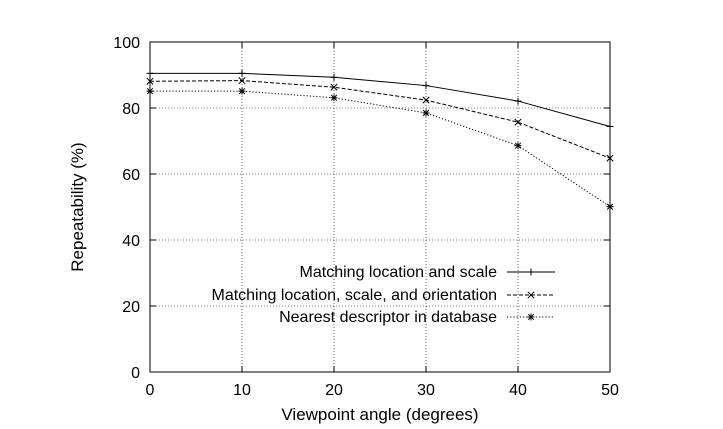 Image resolution: width=723 pixels, height=429 pixels. What do you see at coordinates (399, 272) in the screenshot?
I see `legend-label: Matching location and scale` at bounding box center [399, 272].